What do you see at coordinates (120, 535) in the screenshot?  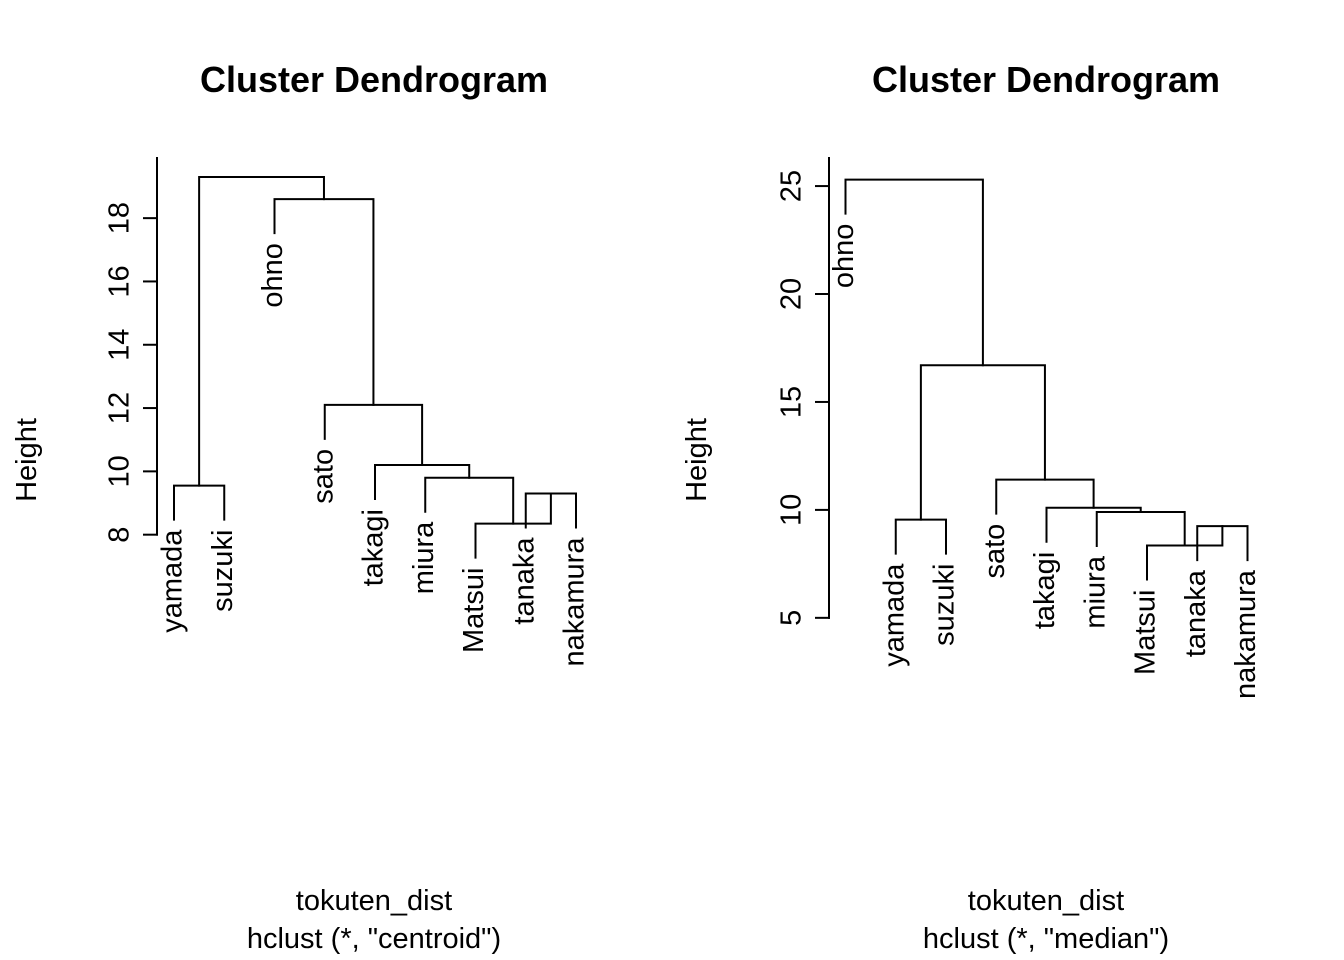 I see `y-tick-label: 8` at bounding box center [120, 535].